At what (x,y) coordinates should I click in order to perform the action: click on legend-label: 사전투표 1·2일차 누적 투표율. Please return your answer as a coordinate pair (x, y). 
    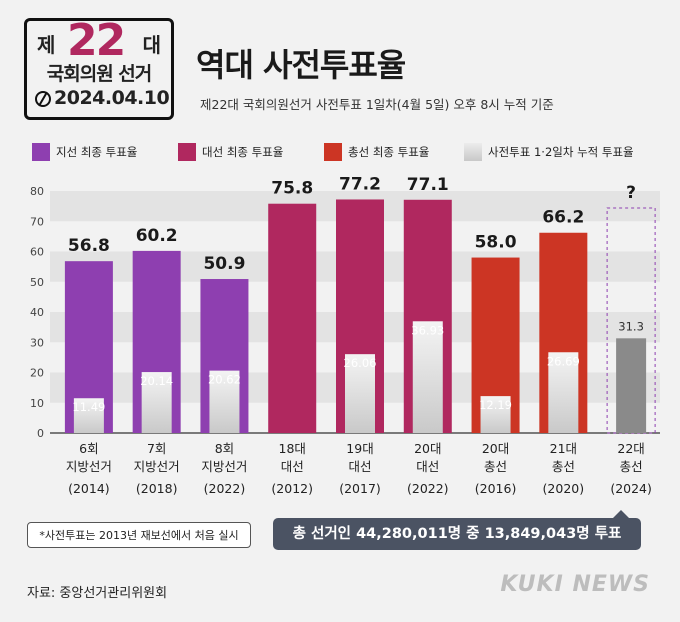
    Looking at the image, I should click on (561, 152).